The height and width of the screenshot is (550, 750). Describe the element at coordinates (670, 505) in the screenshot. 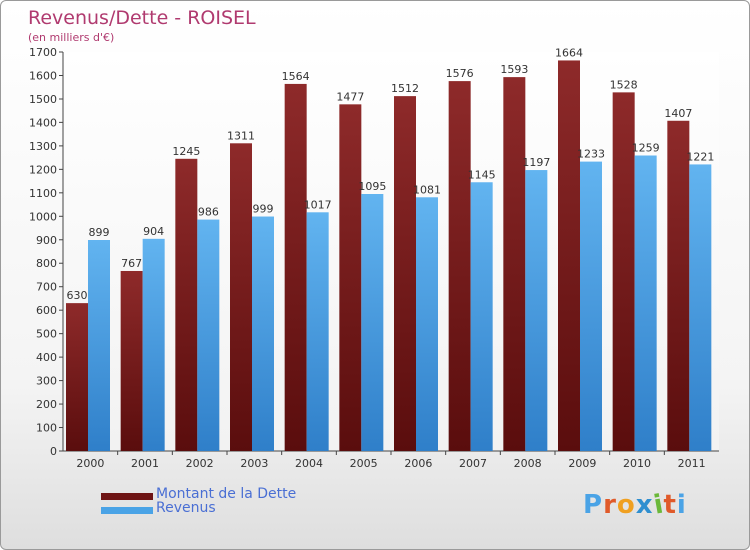

I see `logo-letter: t` at that location.